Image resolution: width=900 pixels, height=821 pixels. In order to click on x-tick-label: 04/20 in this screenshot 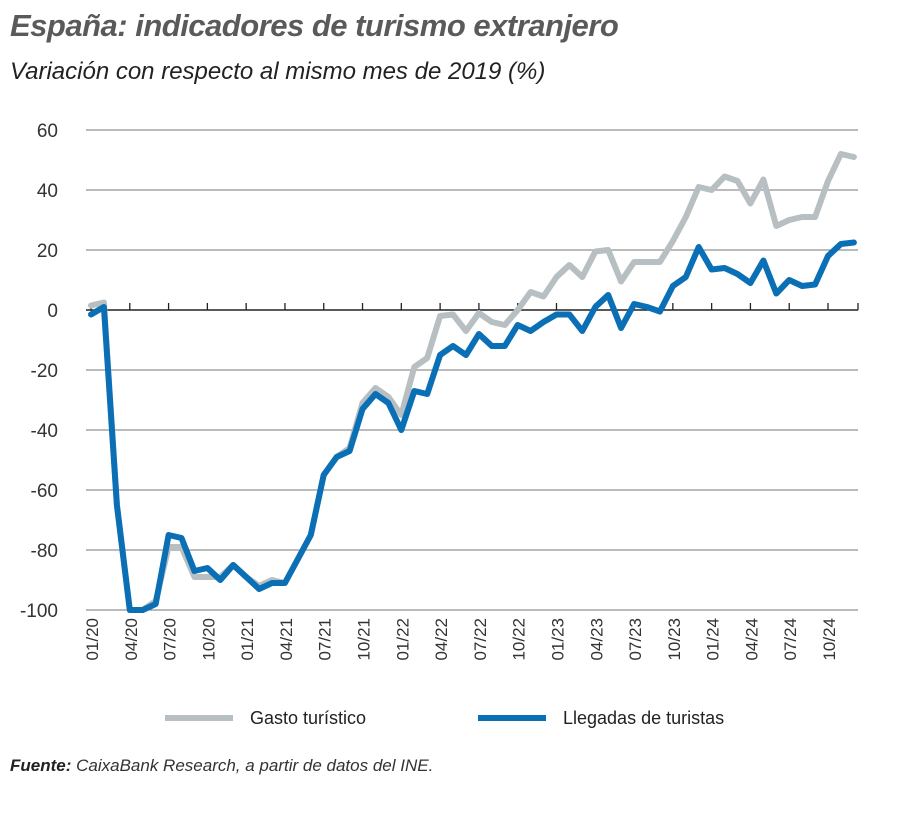, I will do `click(131, 639)`.